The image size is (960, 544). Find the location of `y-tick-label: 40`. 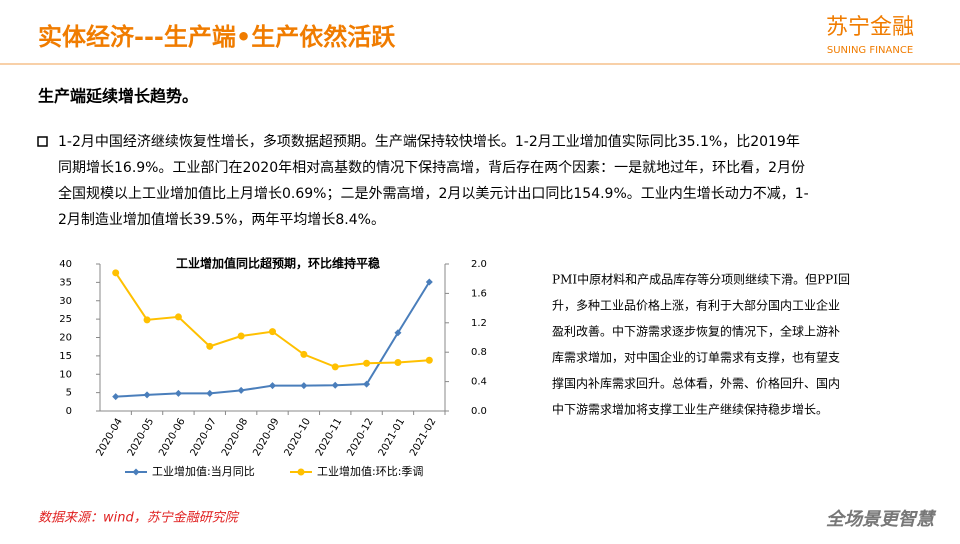

y-tick-label: 40 is located at coordinates (65, 264).